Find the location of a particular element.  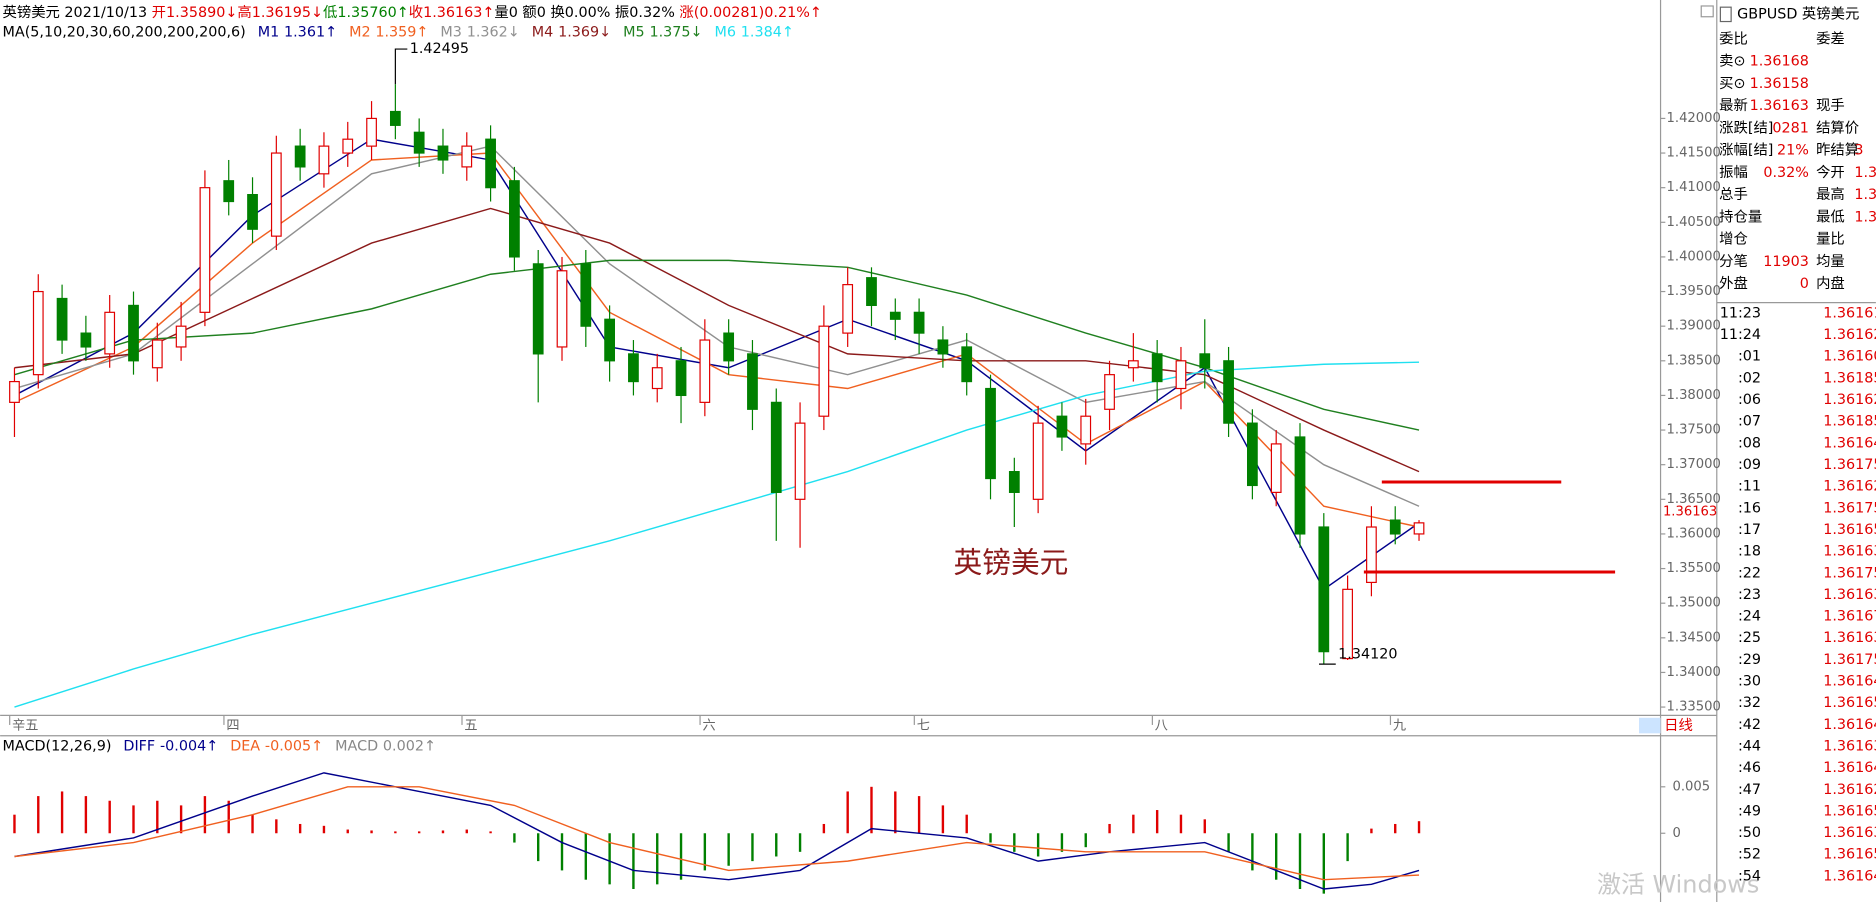

x-tick-label: 辛五 is located at coordinates (25, 726).